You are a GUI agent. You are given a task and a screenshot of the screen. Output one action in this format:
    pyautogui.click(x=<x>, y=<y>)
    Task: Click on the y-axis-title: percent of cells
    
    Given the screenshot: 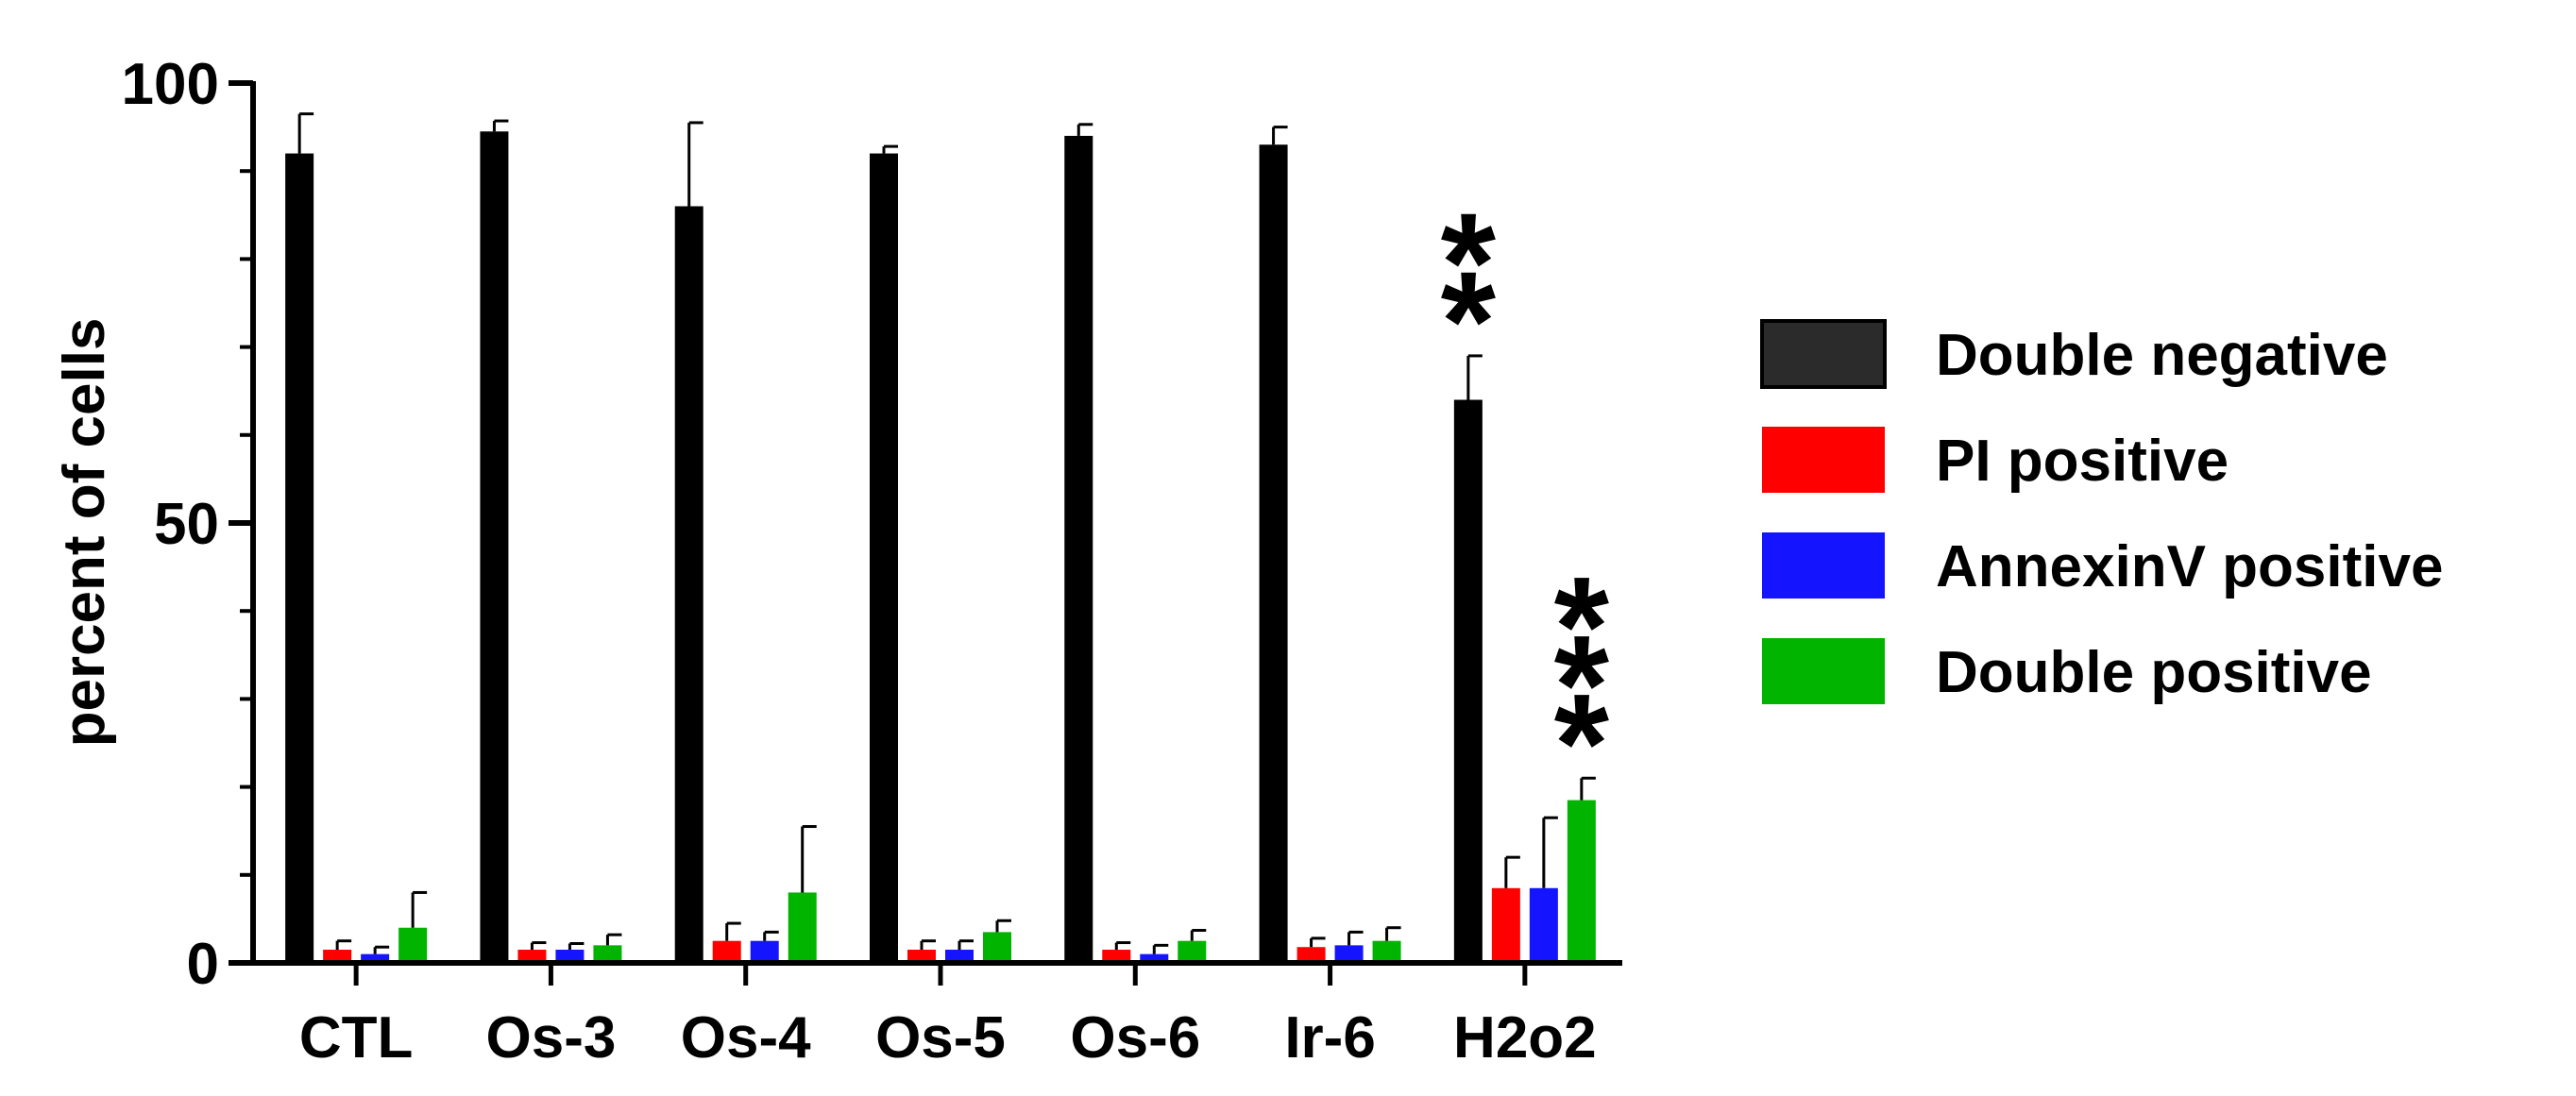 What is the action you would take?
    pyautogui.click(x=84, y=533)
    